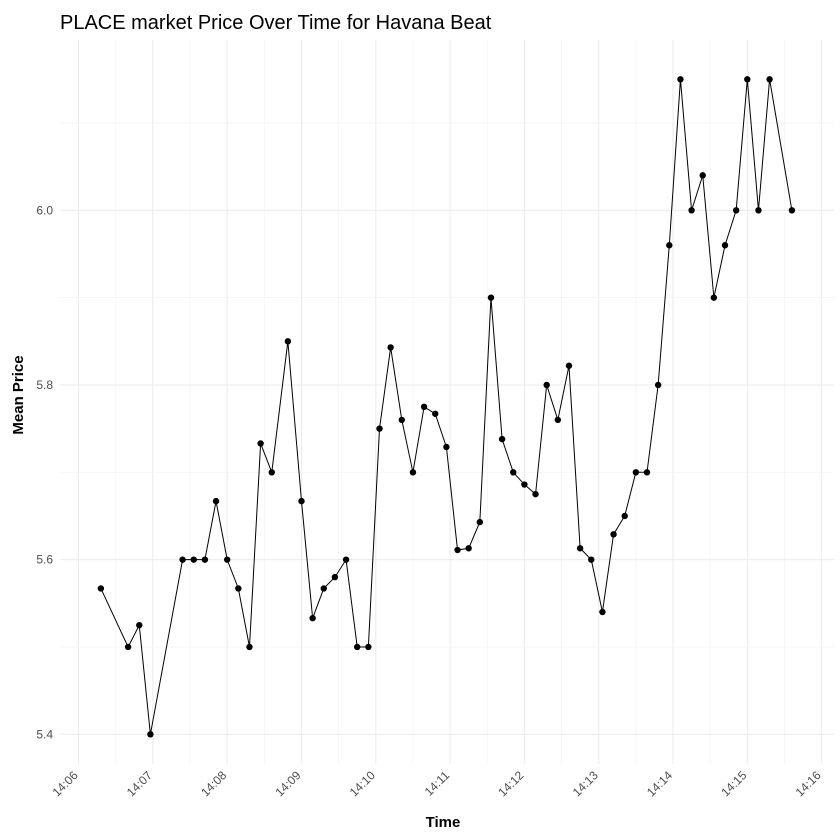  What do you see at coordinates (443, 822) in the screenshot?
I see `x-axis-label: Time` at bounding box center [443, 822].